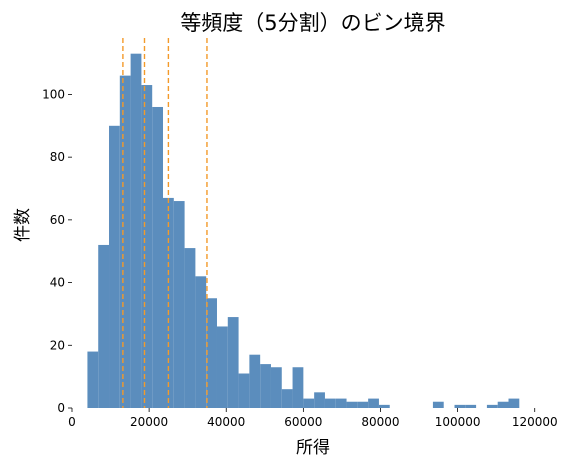  I want to click on x-tick-label: 80000, so click(380, 422).